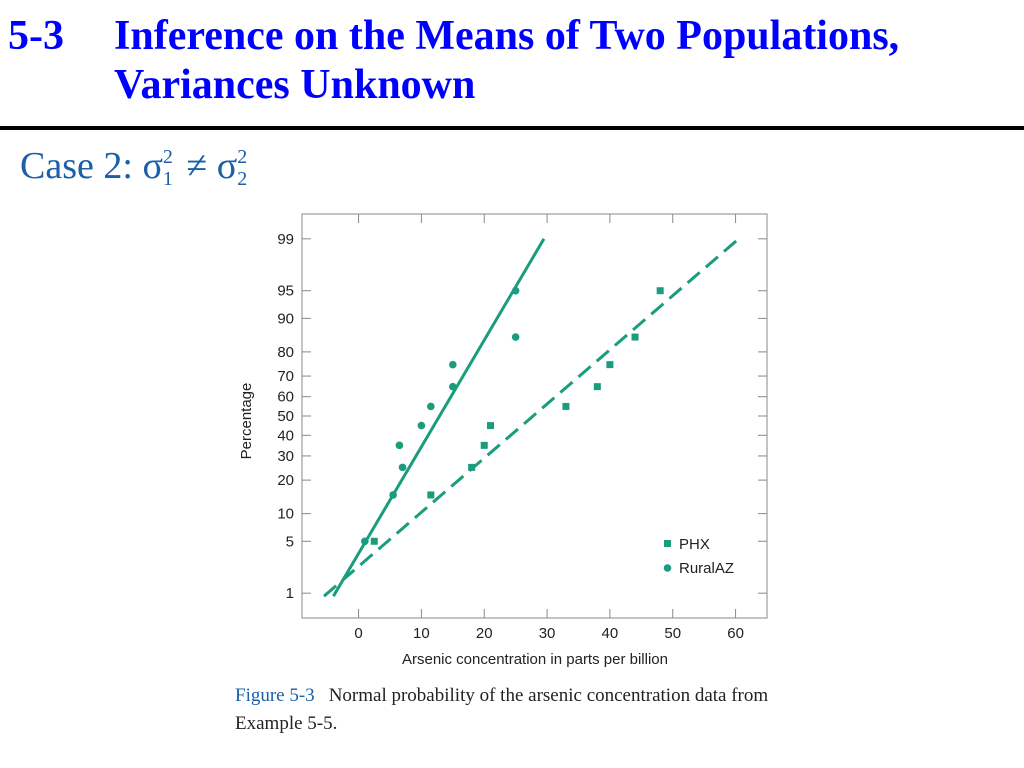 Image resolution: width=1024 pixels, height=768 pixels. Describe the element at coordinates (285, 291) in the screenshot. I see `y-tick-label: 95` at that location.